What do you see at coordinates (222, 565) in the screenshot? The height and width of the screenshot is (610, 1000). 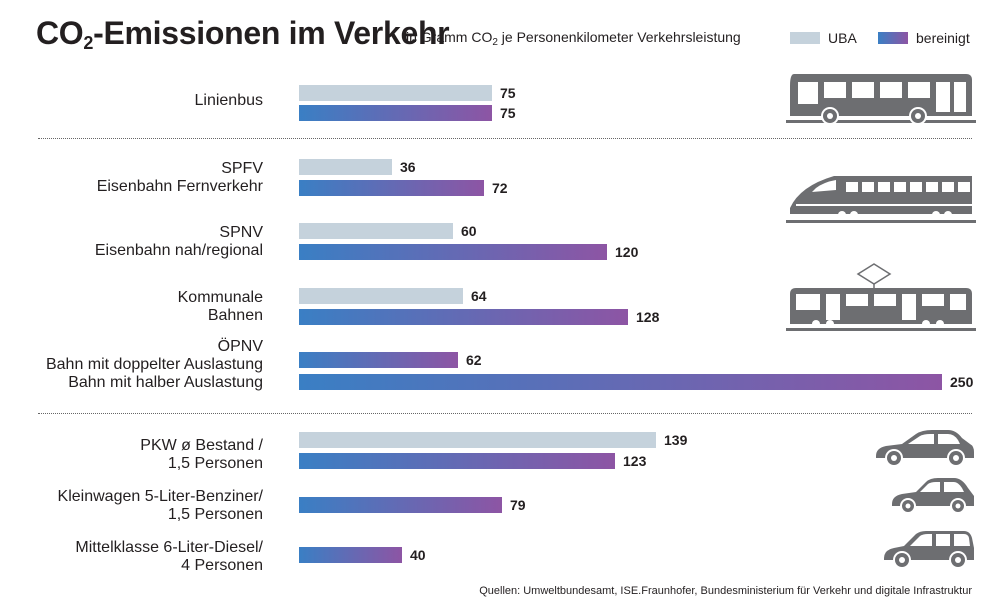 I see `category-label-line: 4 Personen` at bounding box center [222, 565].